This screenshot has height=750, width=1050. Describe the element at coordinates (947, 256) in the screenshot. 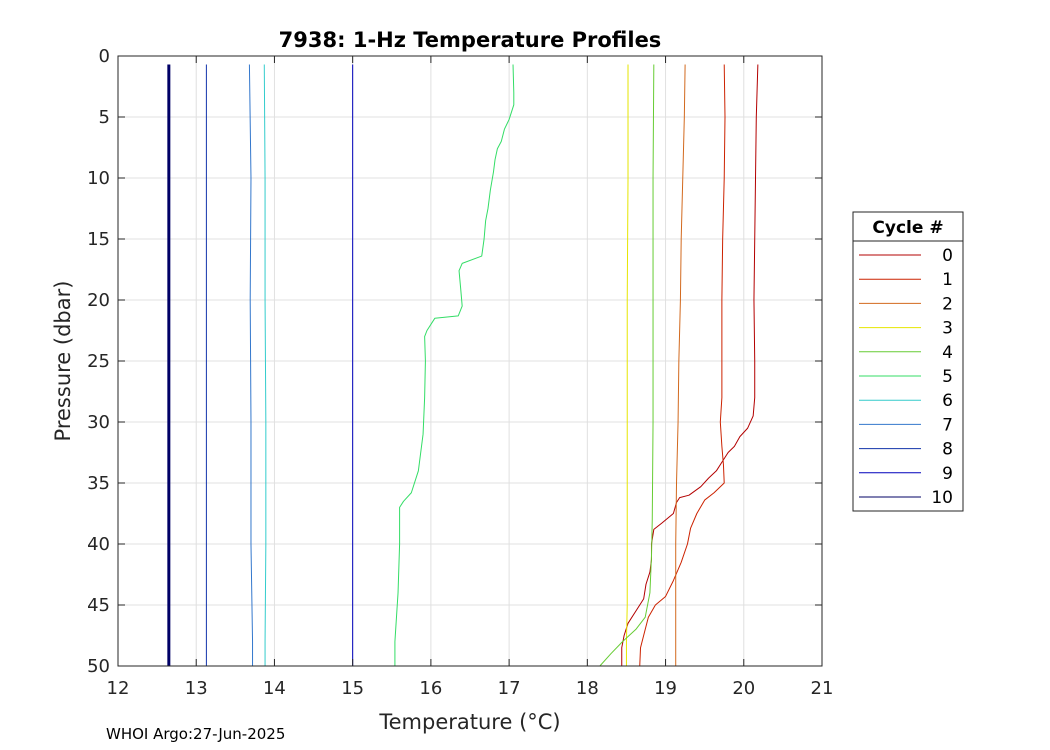

I see `legend-label: 0` at that location.